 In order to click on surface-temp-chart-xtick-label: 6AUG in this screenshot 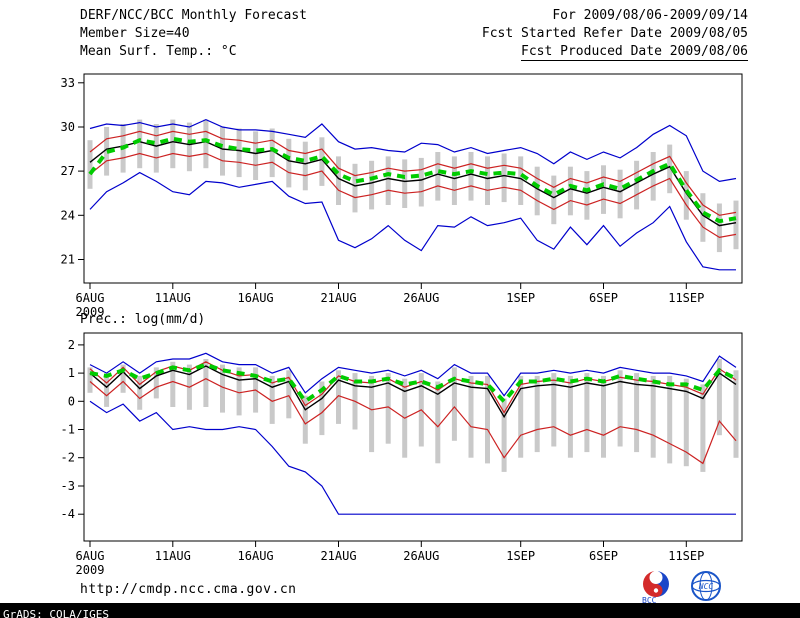, I will do `click(90, 298)`.